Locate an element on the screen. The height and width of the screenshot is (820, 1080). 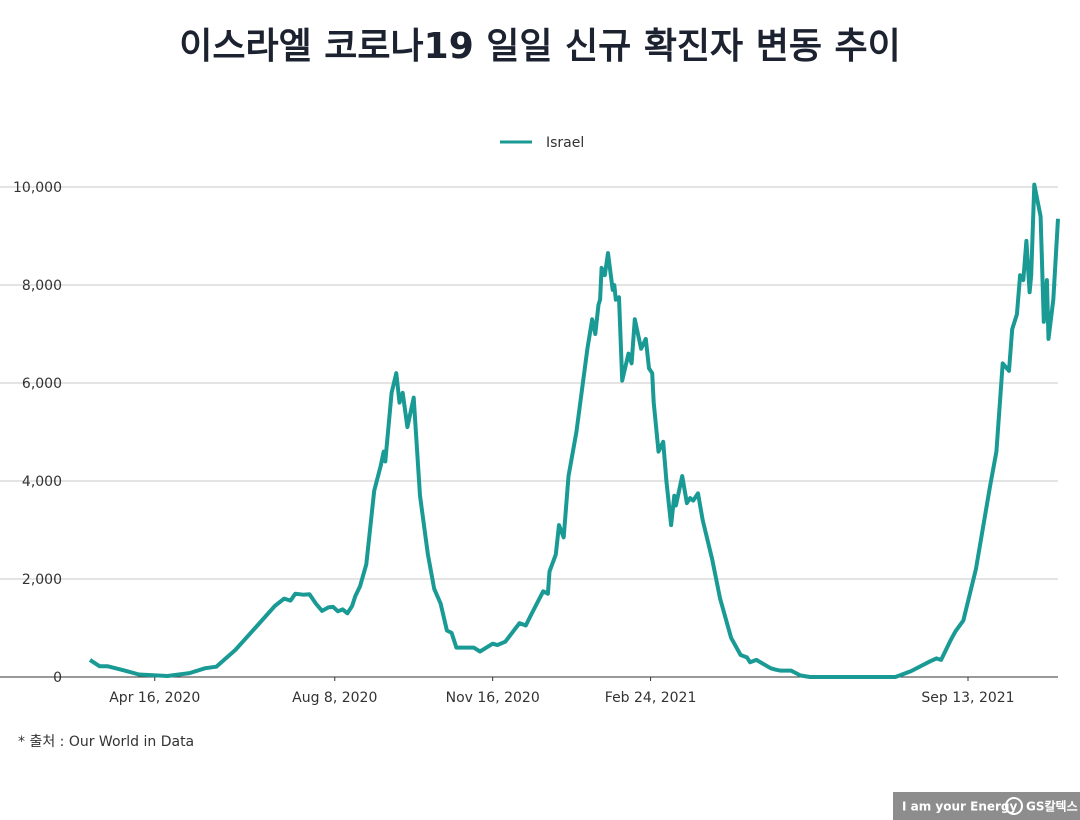
y-tick-label: 0 is located at coordinates (57, 678).